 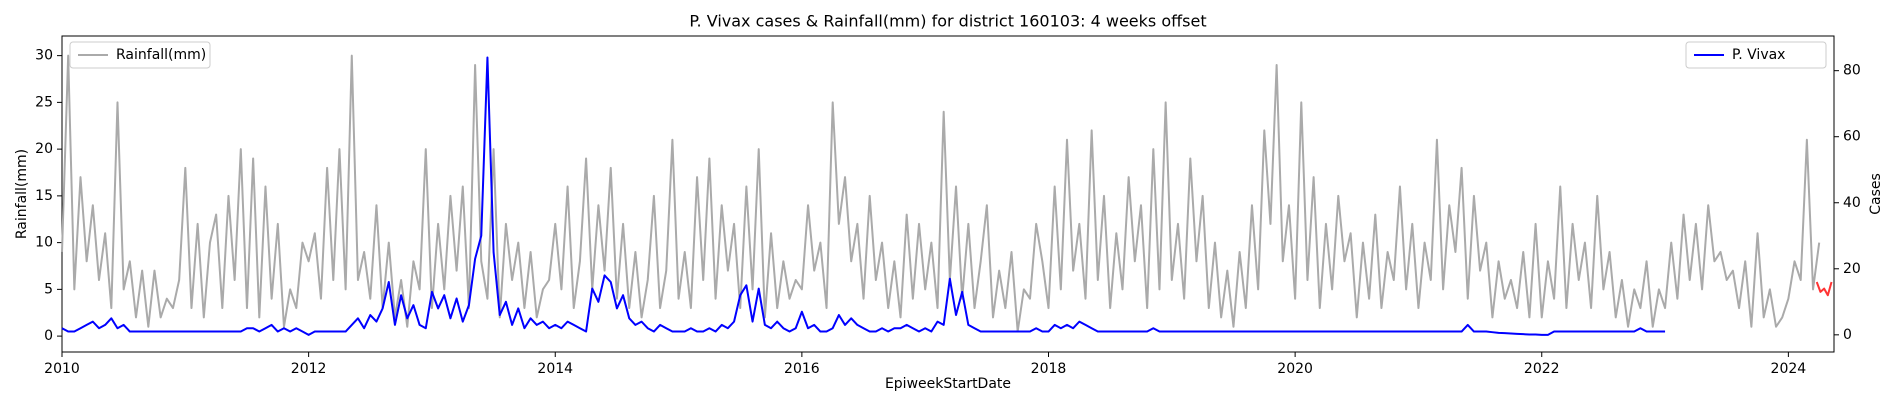 I want to click on legend-label: Rainfall(mm), so click(x=161, y=55).